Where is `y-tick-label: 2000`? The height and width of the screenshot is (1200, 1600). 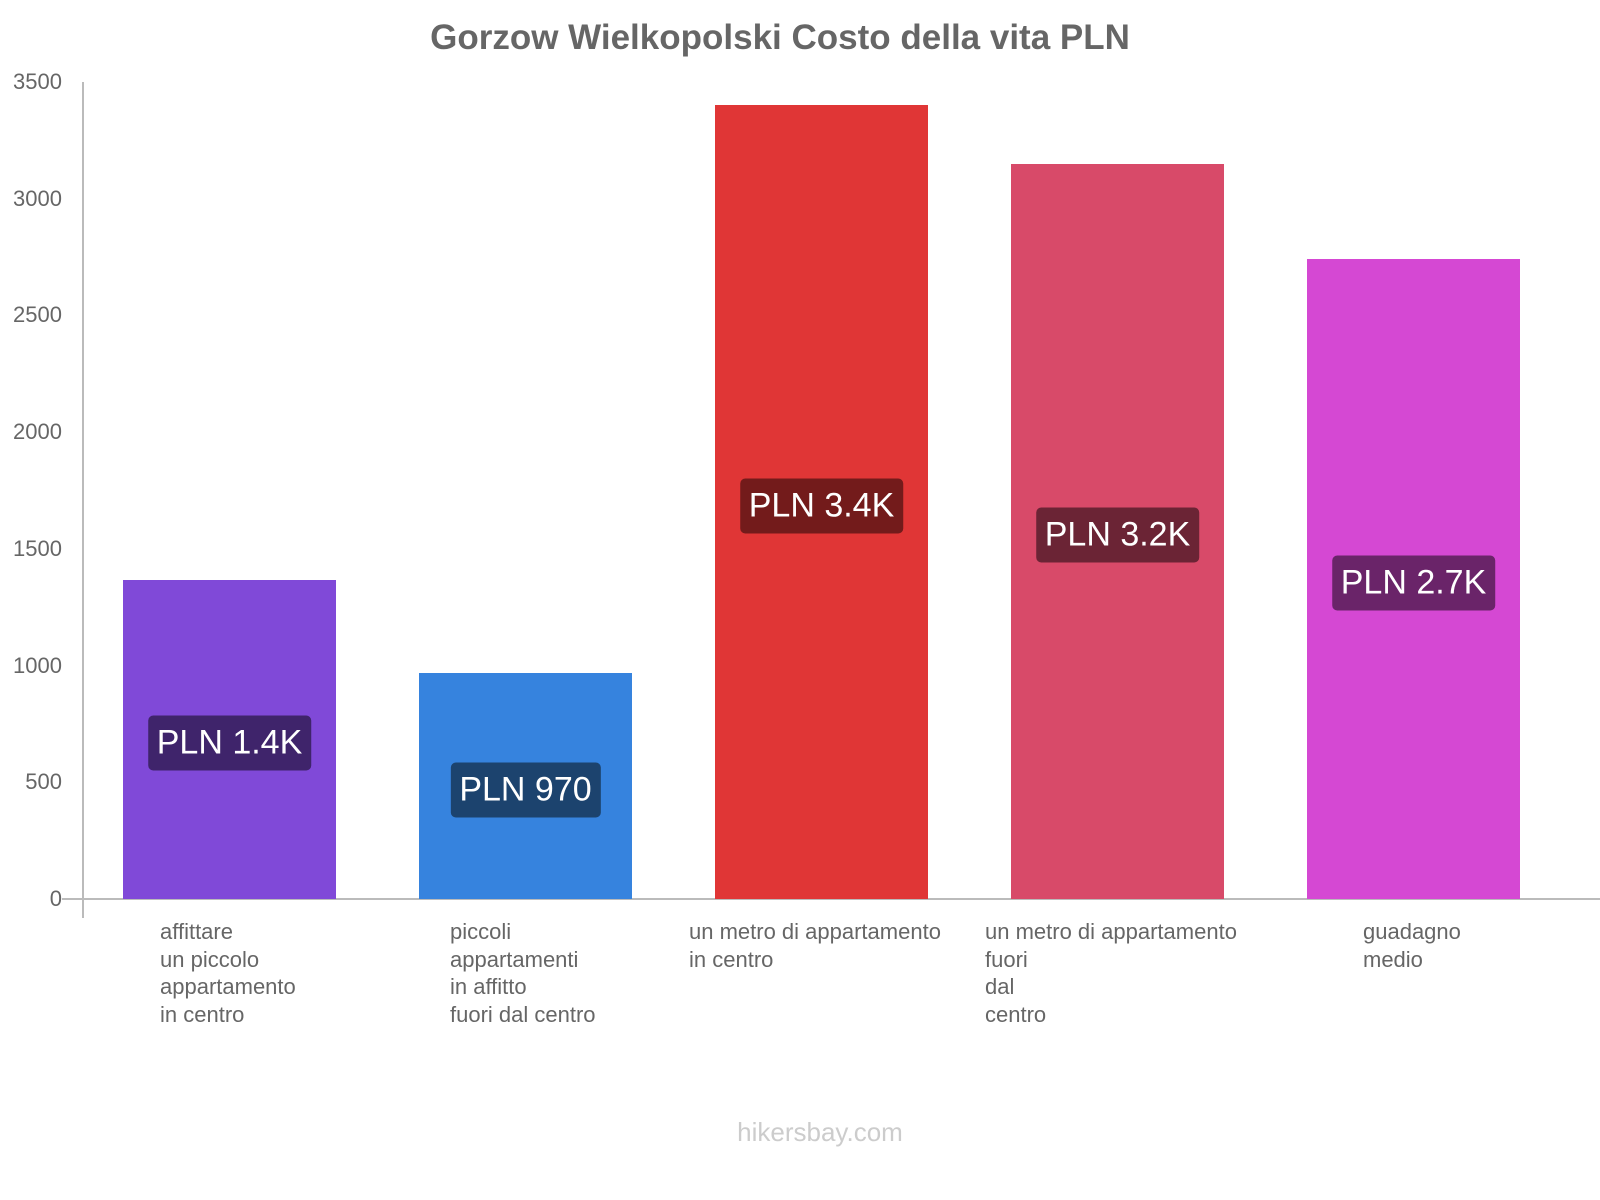
y-tick-label: 2000 is located at coordinates (37, 432).